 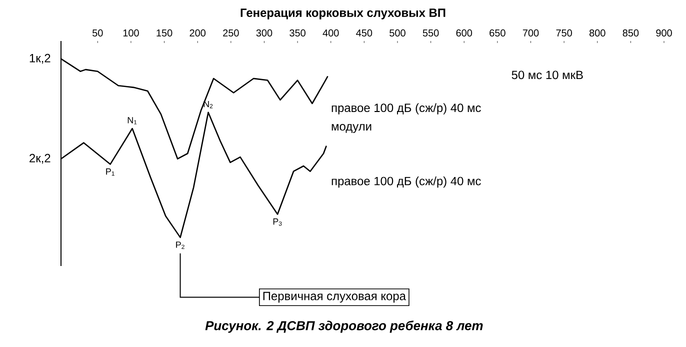 I want to click on annotation: N$_{1}$, so click(x=132, y=120).